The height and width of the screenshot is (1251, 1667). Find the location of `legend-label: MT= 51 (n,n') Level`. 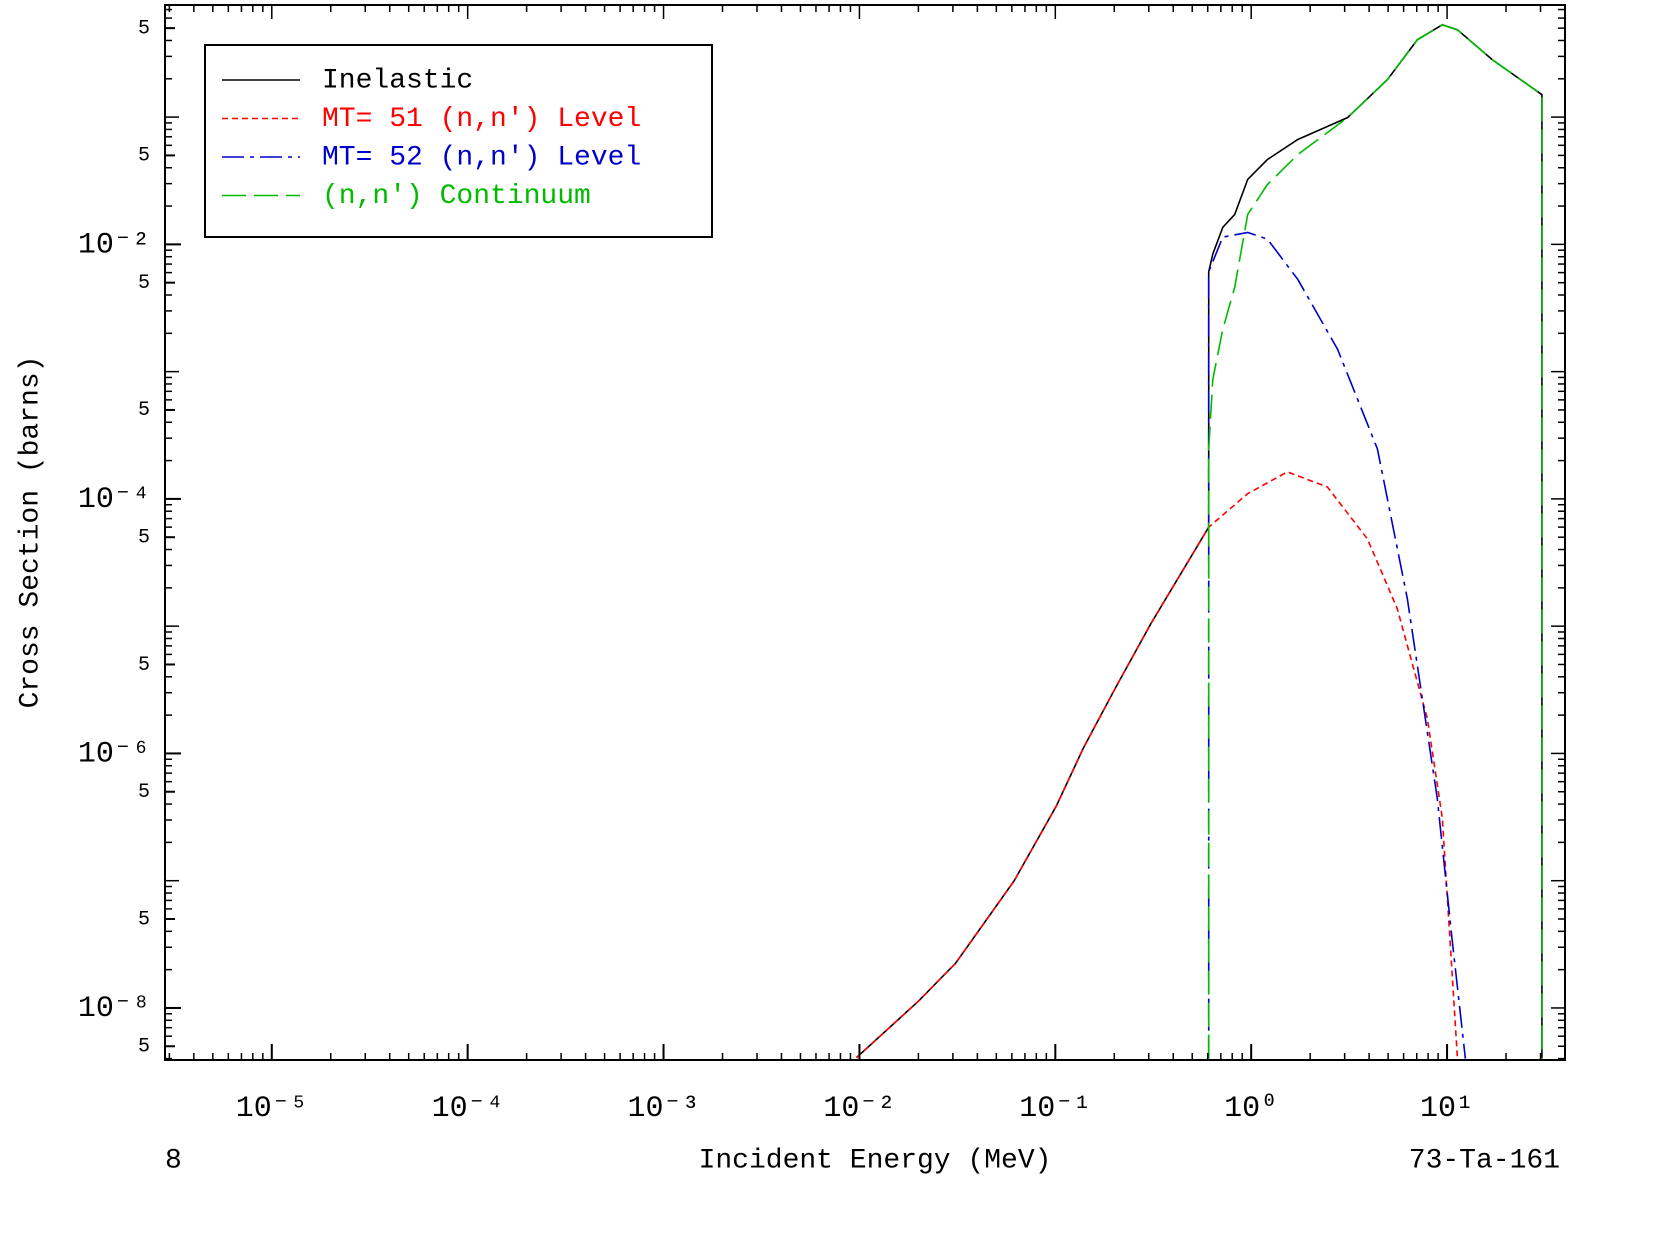

legend-label: MT= 51 (n,n') Level is located at coordinates (481, 119).